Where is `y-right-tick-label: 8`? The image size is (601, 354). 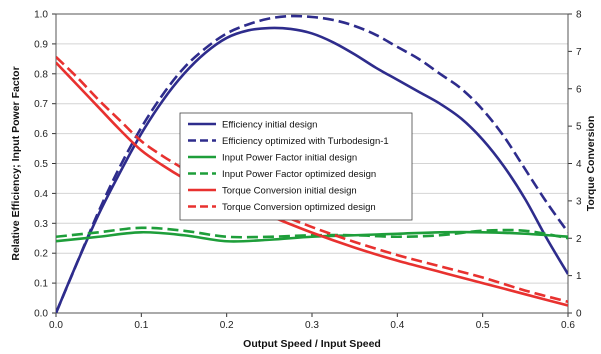 y-right-tick-label: 8 is located at coordinates (579, 15).